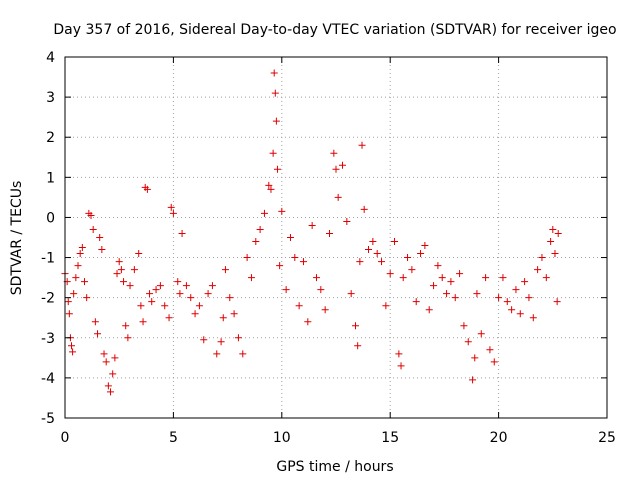 This screenshot has width=640, height=480. I want to click on x-tick-label: 5, so click(173, 438).